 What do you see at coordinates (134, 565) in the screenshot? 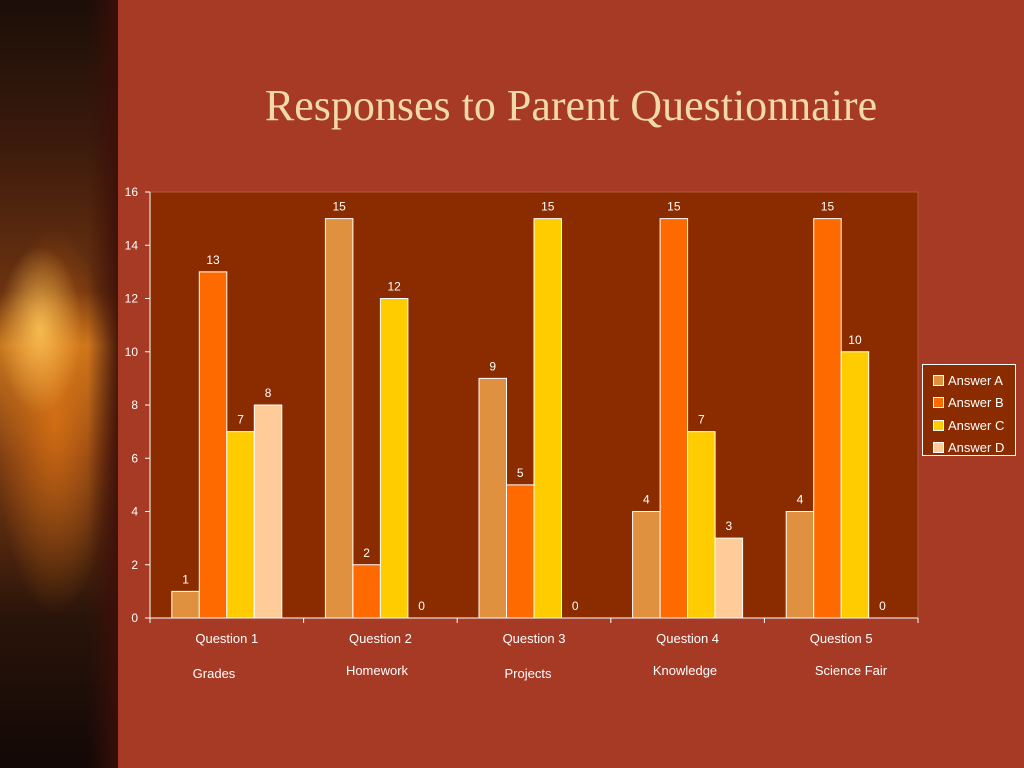
I see `y-tick-label: 2` at bounding box center [134, 565].